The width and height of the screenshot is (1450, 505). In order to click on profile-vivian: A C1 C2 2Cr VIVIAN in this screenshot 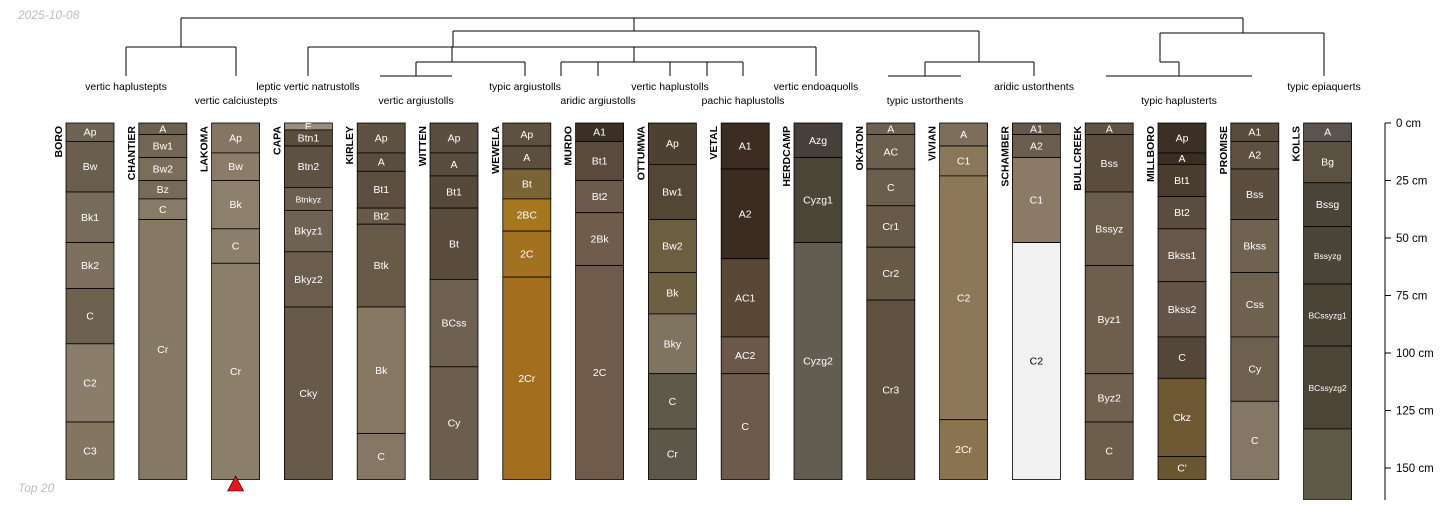, I will do `click(957, 301)`.